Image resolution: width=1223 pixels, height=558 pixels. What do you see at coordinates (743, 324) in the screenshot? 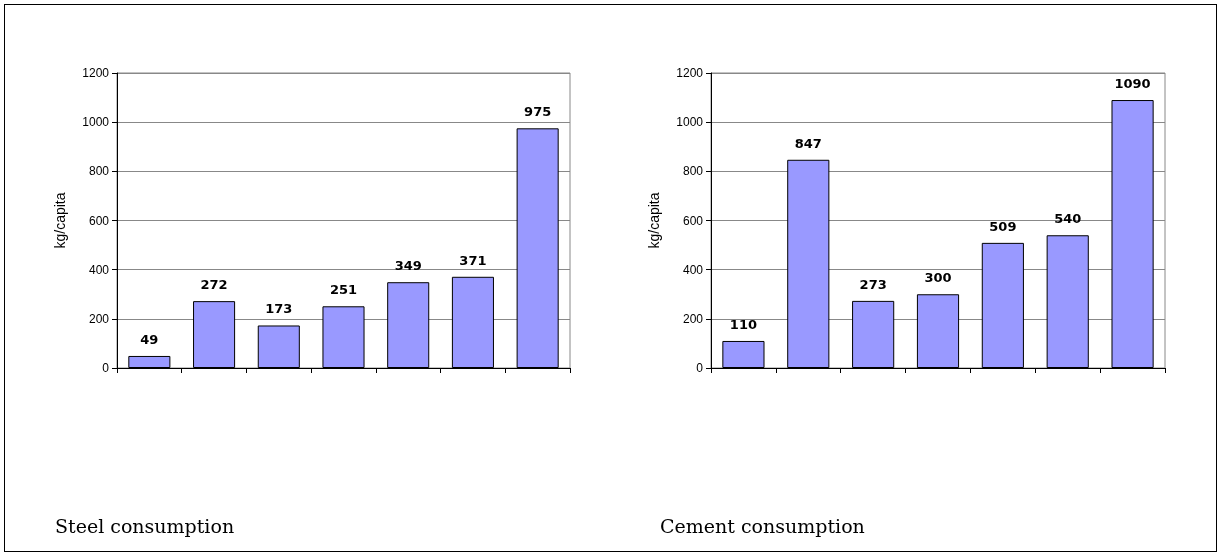
I see `data-label: 110` at bounding box center [743, 324].